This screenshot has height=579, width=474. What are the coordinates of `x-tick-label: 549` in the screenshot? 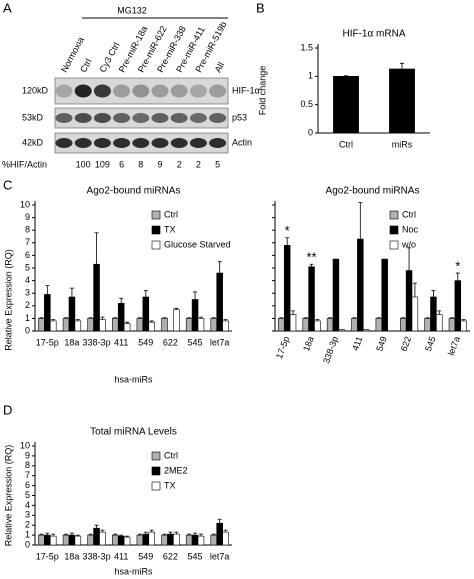 It's located at (145, 556).